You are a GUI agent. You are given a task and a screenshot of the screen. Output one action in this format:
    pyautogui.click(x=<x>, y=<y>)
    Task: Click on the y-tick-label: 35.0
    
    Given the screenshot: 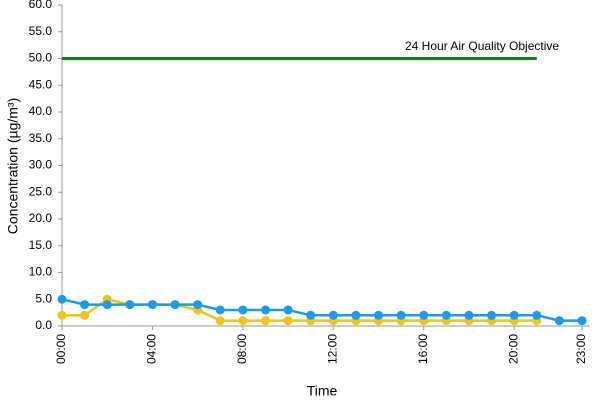 What is the action you would take?
    pyautogui.click(x=41, y=138)
    